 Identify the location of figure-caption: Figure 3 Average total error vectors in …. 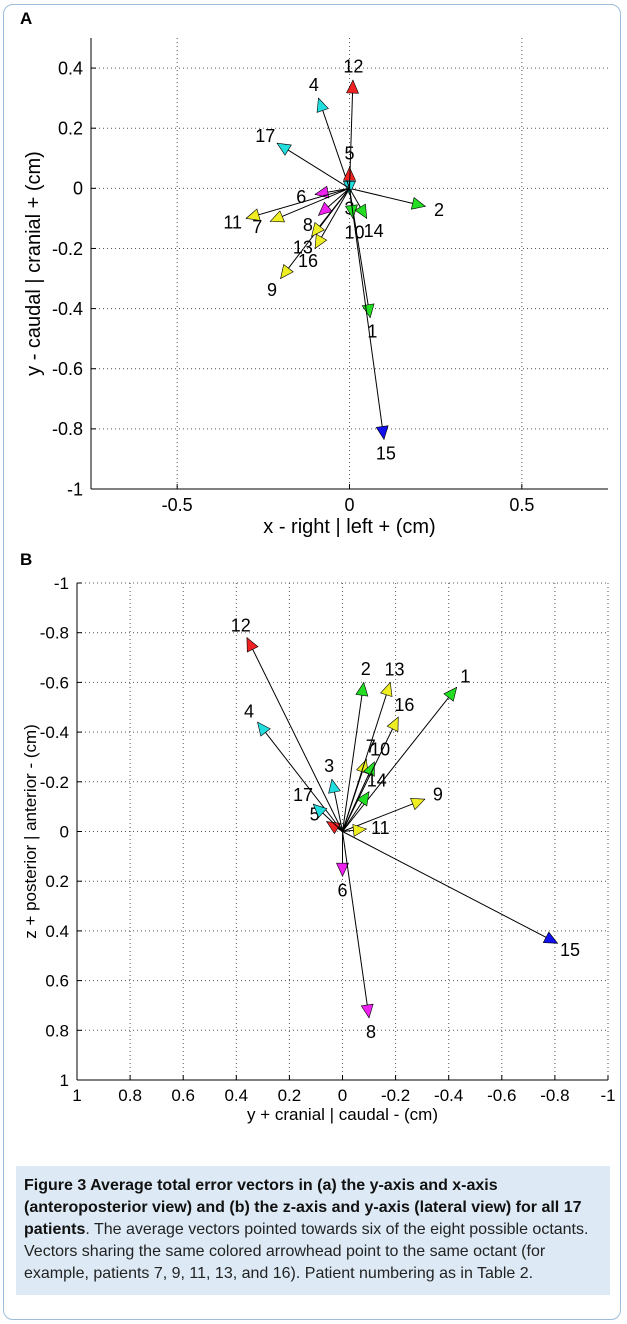
(313, 1230).